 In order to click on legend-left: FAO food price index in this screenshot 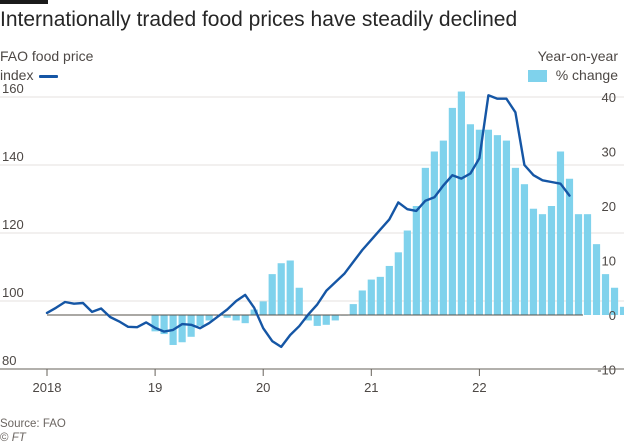, I will do `click(46, 66)`.